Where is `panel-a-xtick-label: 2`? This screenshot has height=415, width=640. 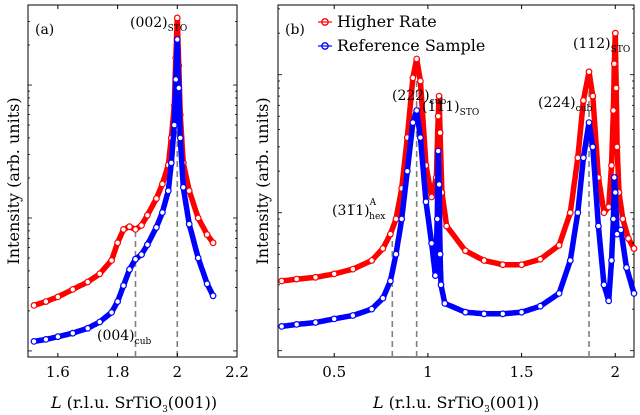
panel-a-xtick-label: 2 is located at coordinates (178, 372).